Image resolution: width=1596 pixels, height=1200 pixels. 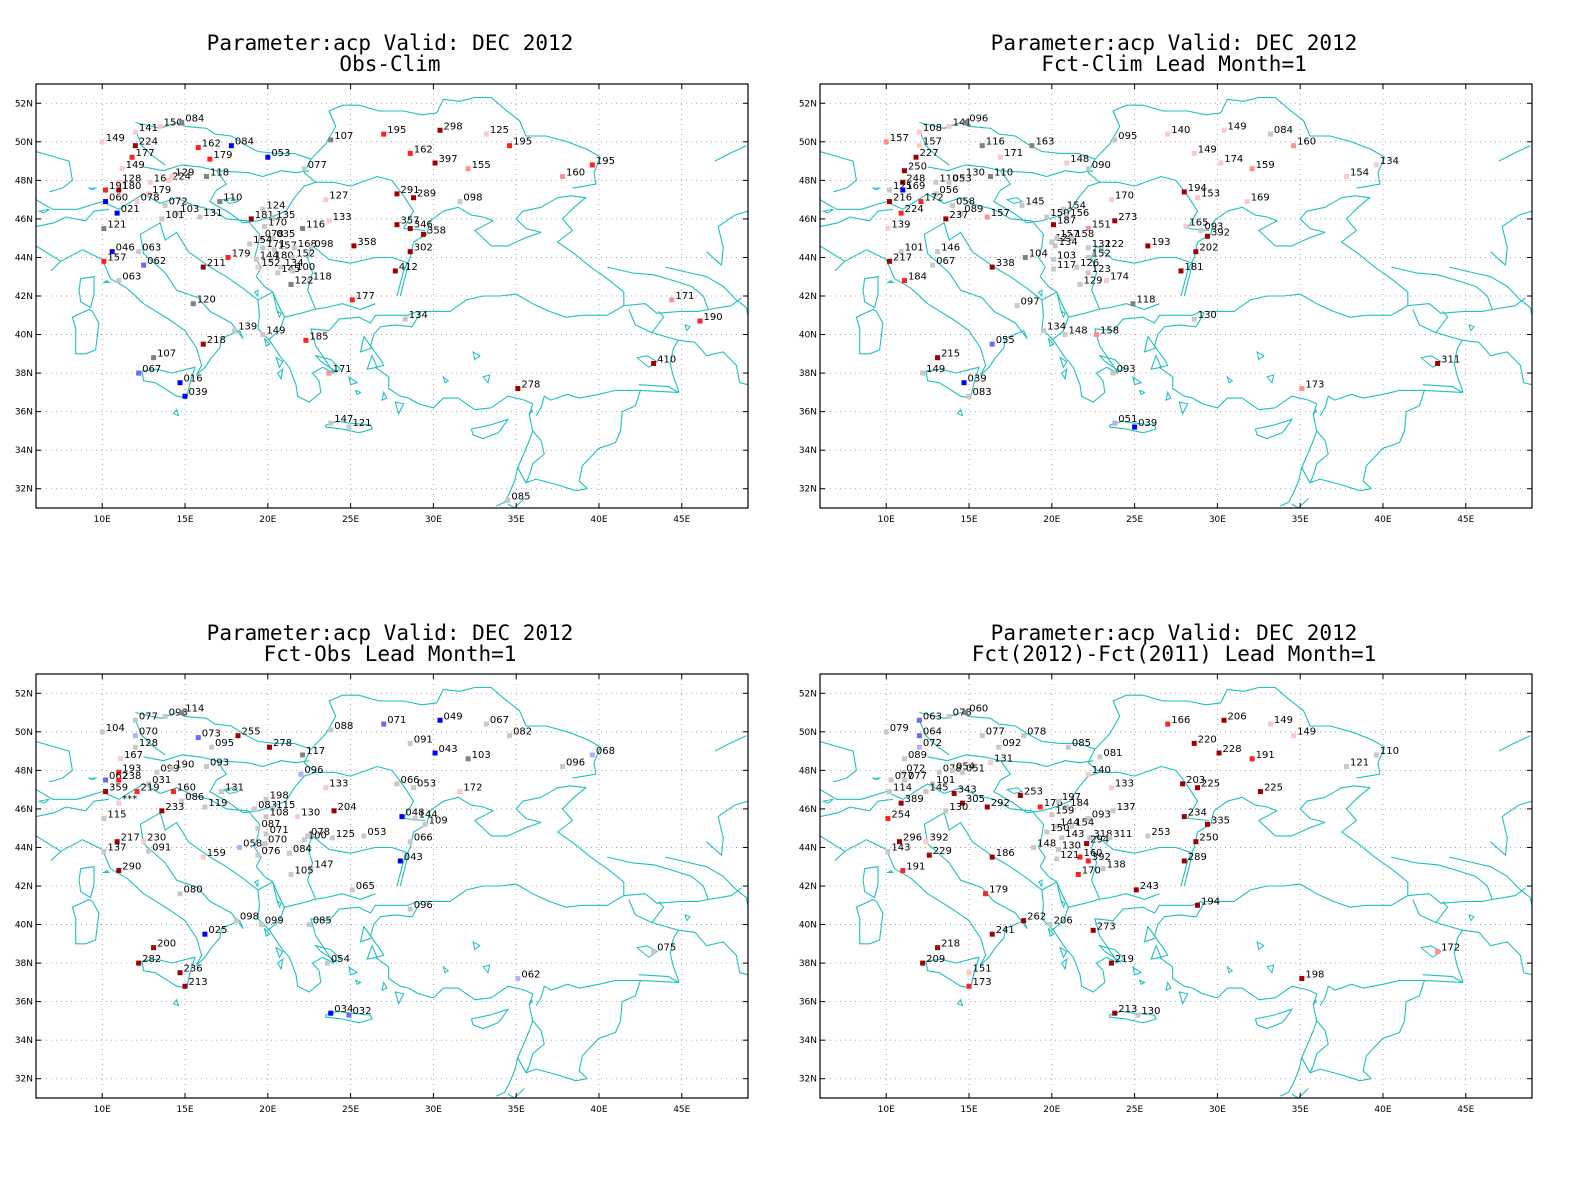 I want to click on station-value: 302, so click(x=423, y=248).